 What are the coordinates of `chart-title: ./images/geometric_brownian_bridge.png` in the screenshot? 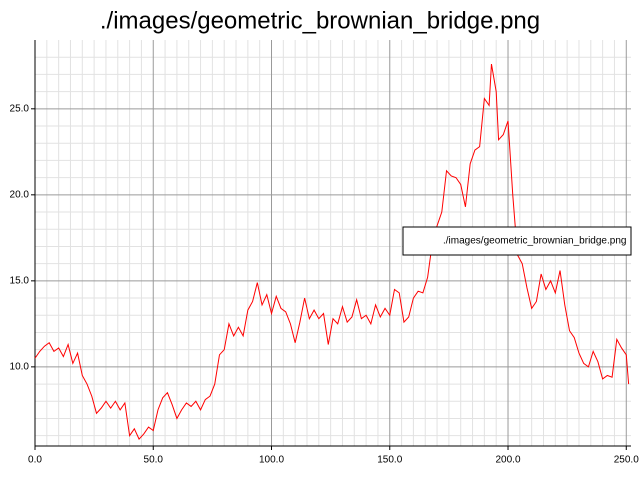 It's located at (320, 20).